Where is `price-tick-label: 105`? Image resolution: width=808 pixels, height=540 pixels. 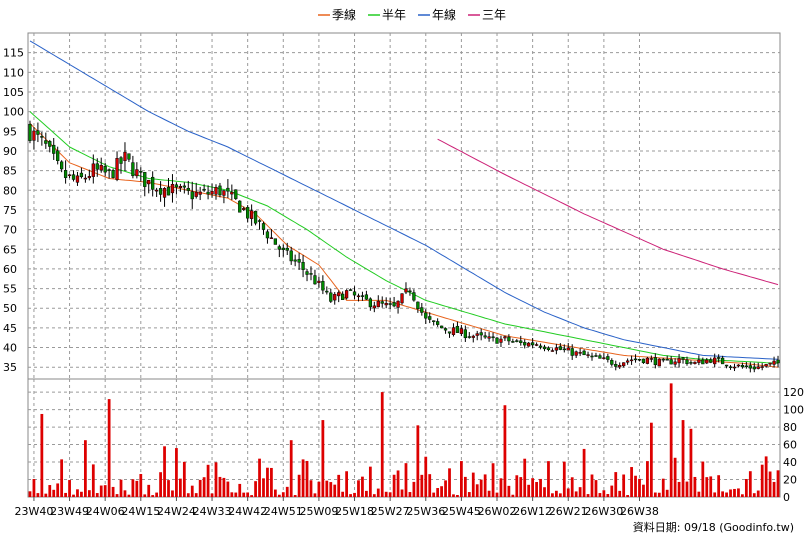 price-tick-label: 105 is located at coordinates (13, 92).